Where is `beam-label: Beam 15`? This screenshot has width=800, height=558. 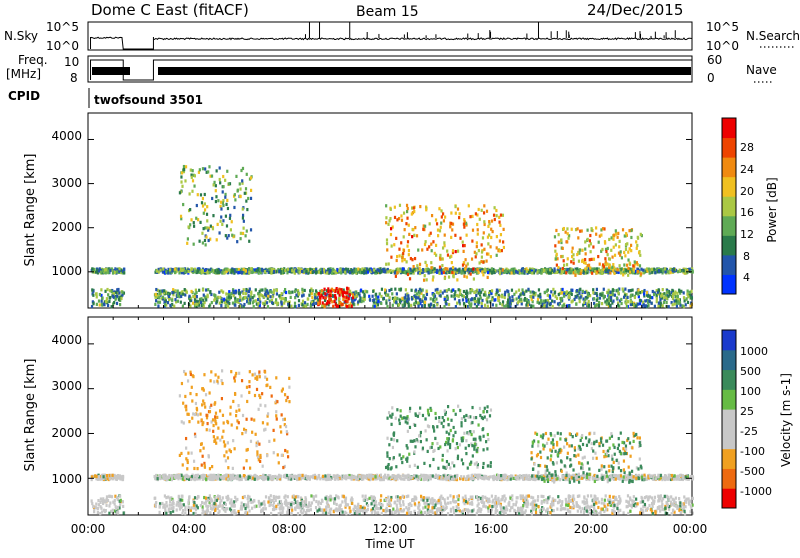 beam-label: Beam 15 is located at coordinates (387, 12).